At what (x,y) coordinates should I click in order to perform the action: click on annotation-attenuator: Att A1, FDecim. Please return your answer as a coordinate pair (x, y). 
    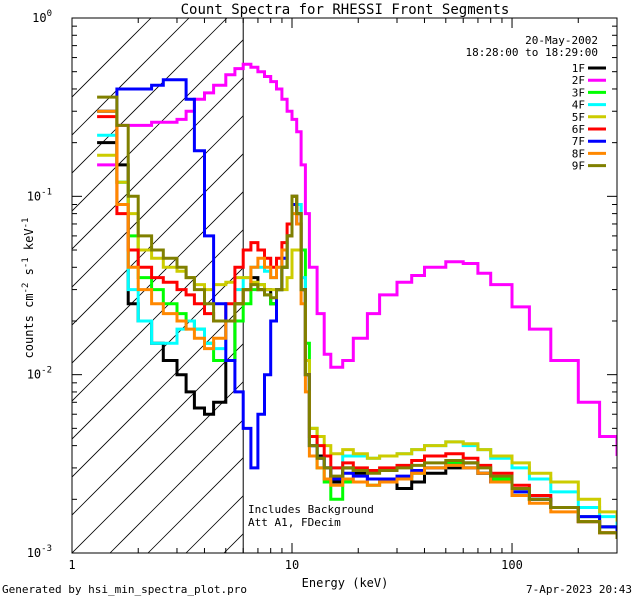
    Looking at the image, I should click on (294, 522).